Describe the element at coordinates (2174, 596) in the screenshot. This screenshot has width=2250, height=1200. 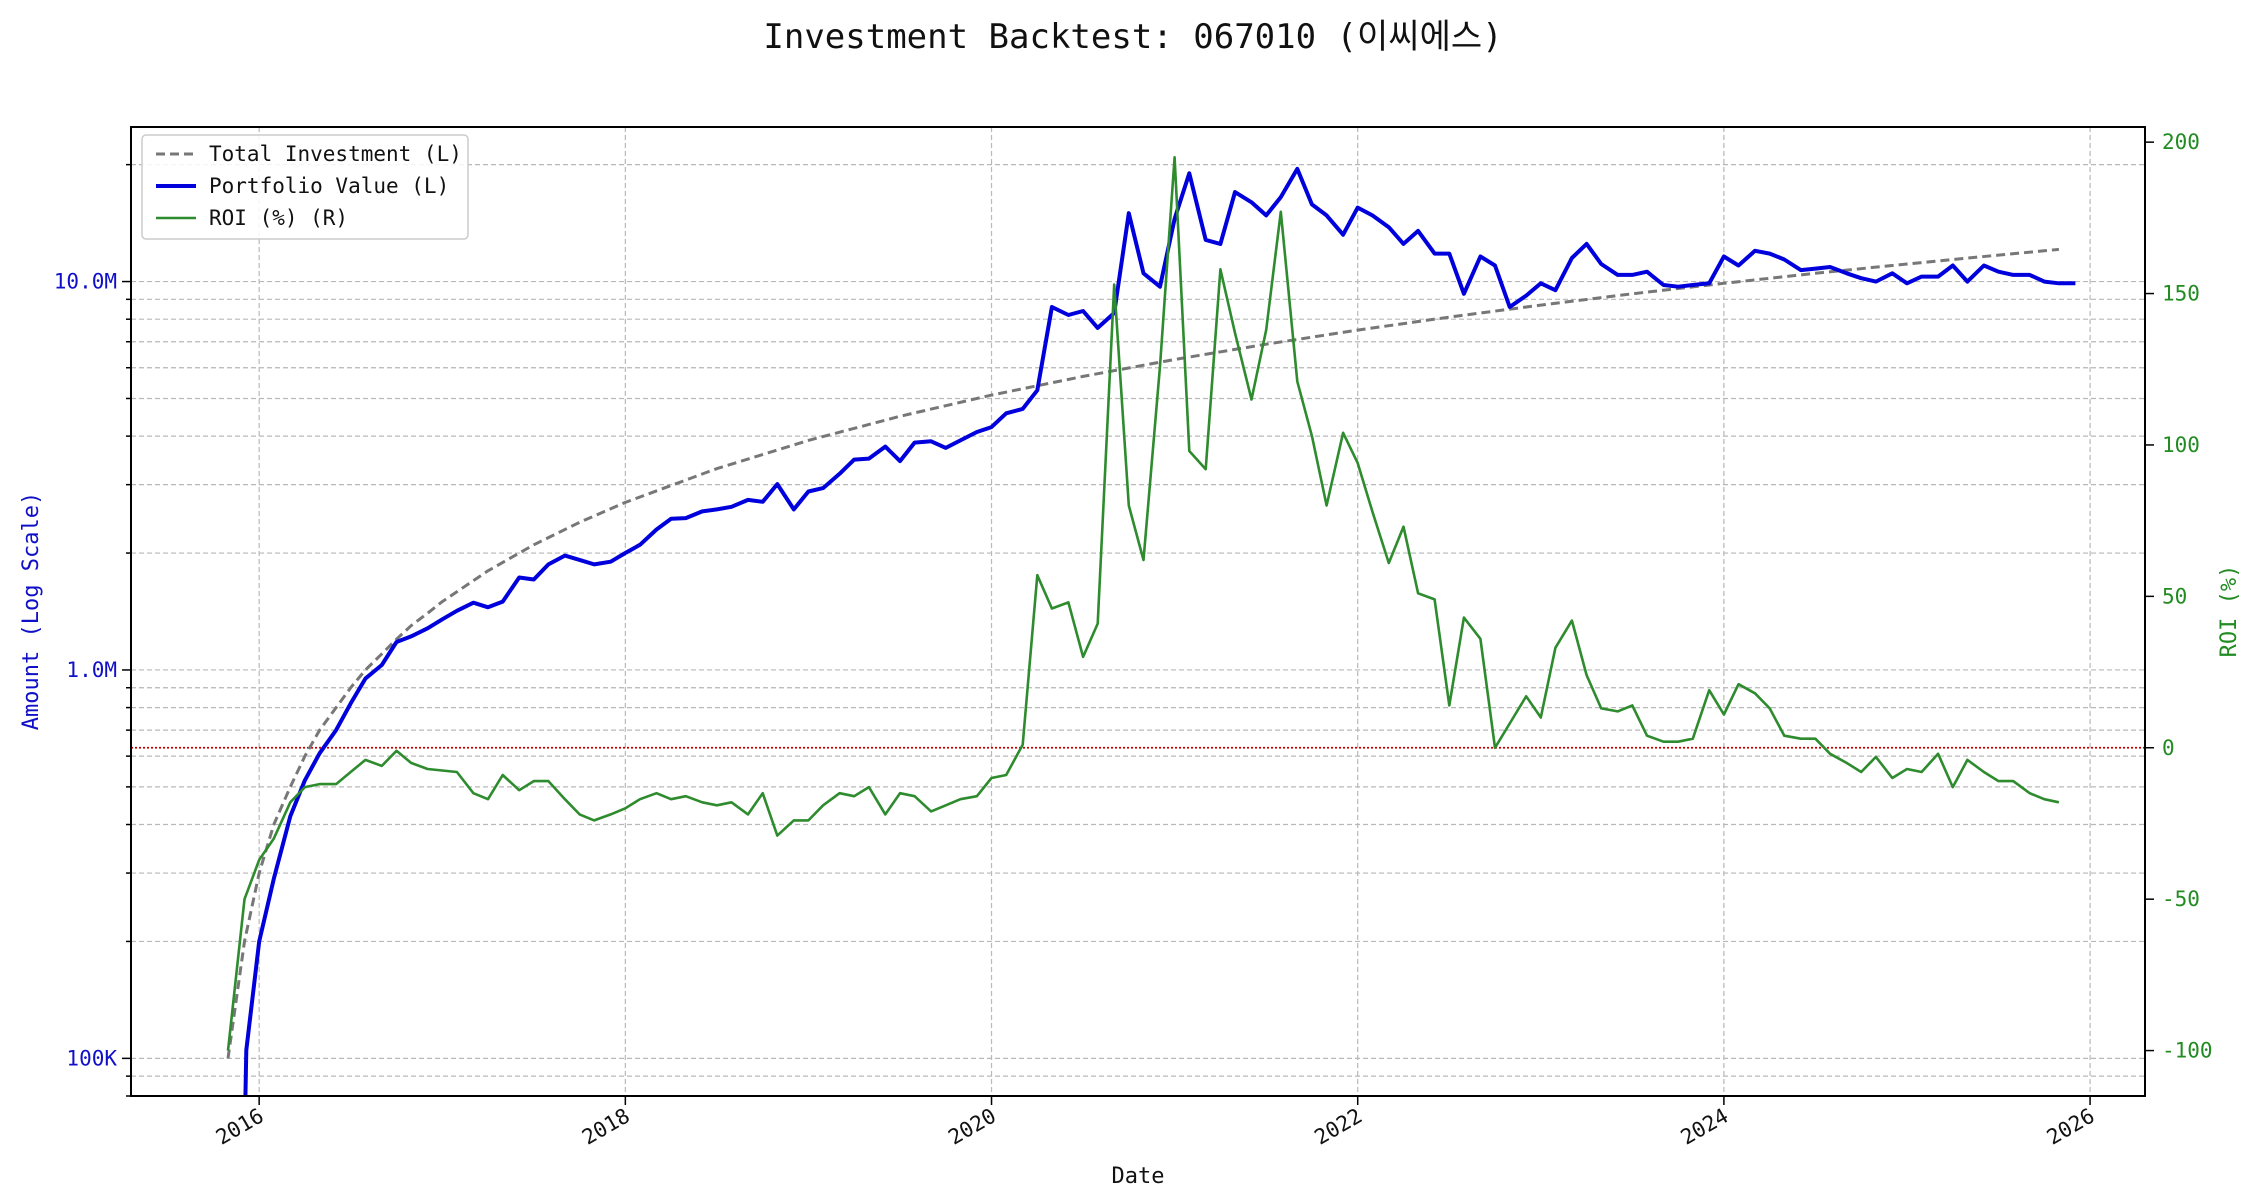
I see `right-tick-label: 50` at that location.